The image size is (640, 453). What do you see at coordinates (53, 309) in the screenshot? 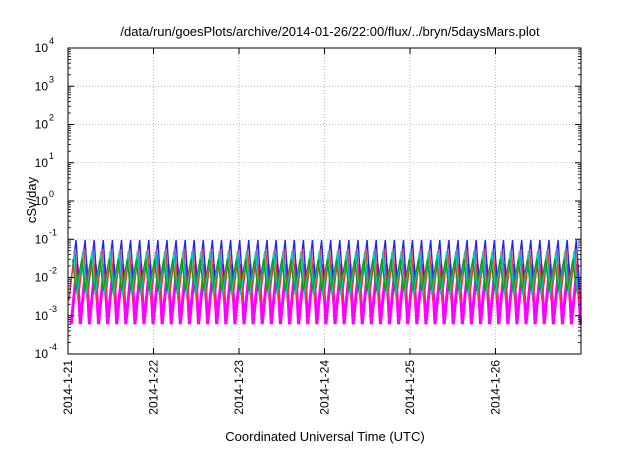
I see `y-tick-exponent: -3` at bounding box center [53, 309].